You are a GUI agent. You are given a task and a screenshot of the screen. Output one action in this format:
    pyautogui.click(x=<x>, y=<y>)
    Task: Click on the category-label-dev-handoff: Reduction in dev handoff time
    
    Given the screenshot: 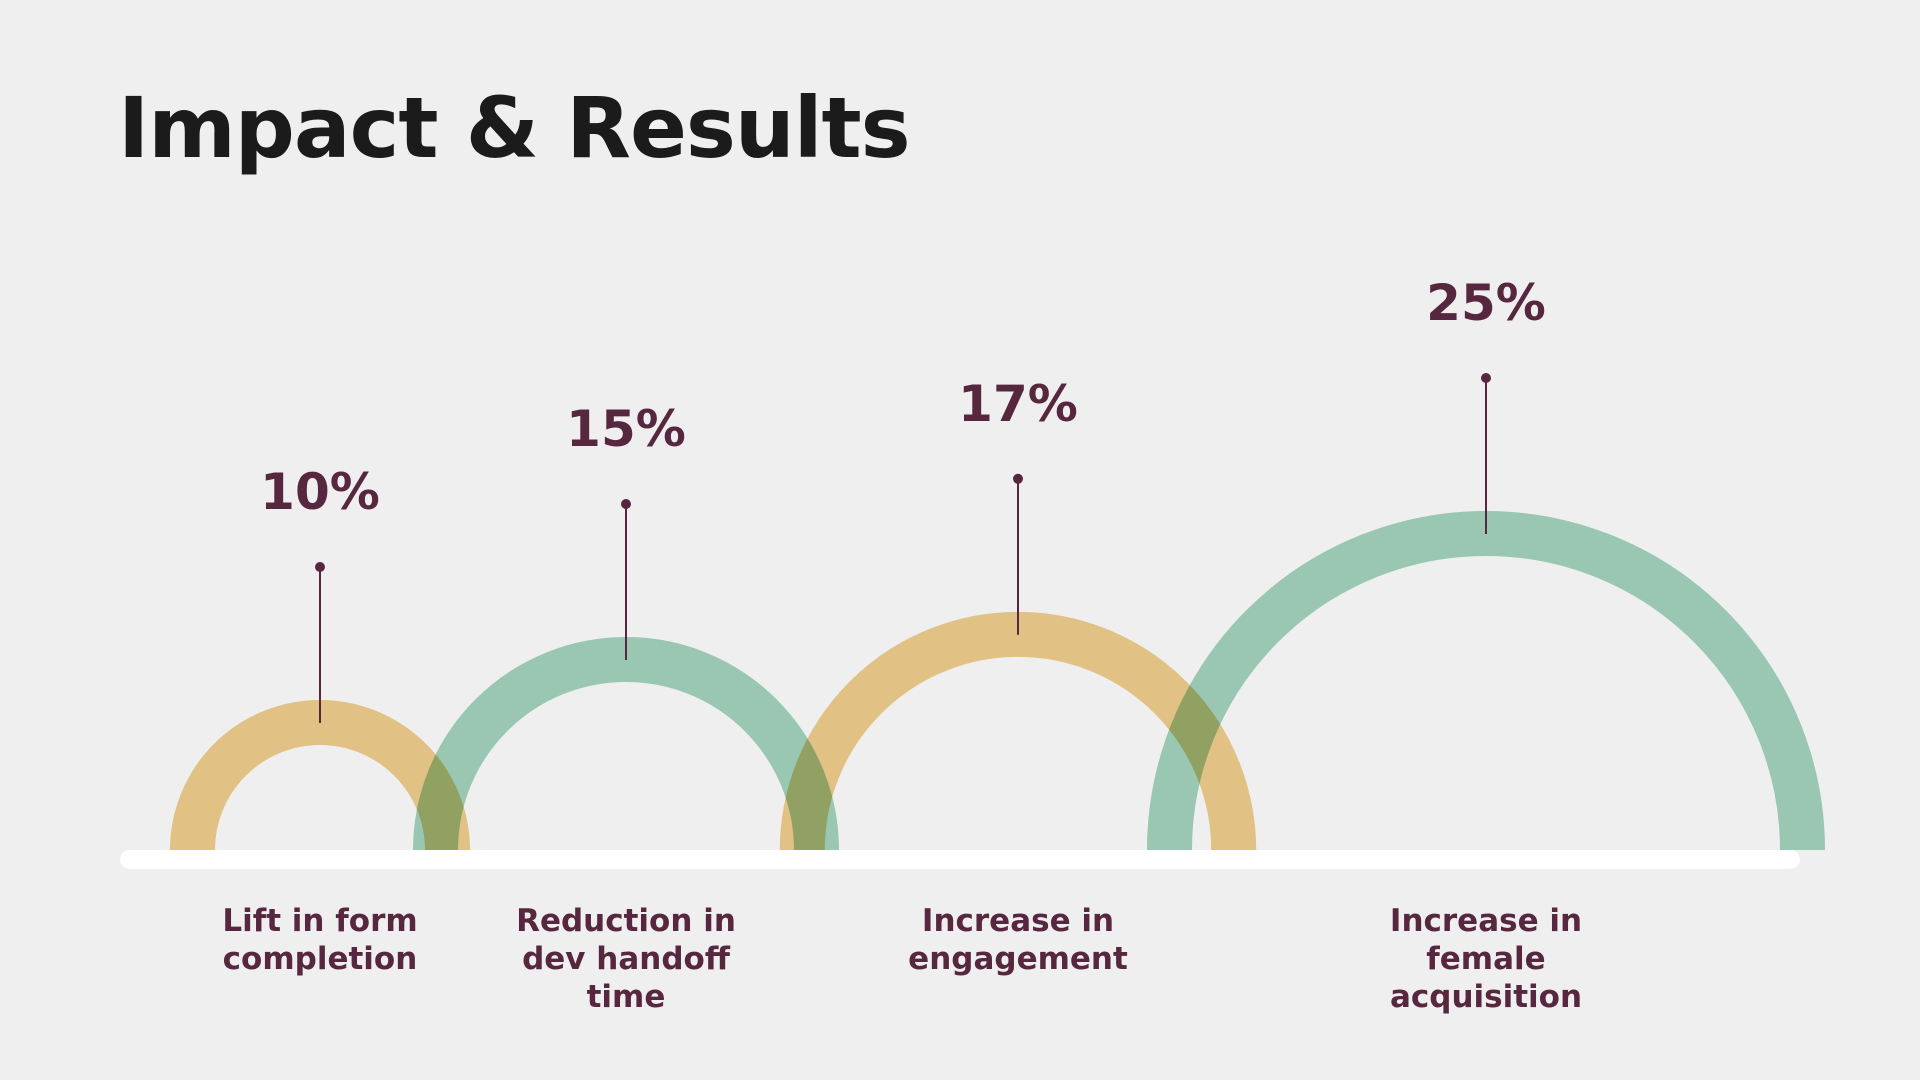 What is the action you would take?
    pyautogui.click(x=626, y=959)
    